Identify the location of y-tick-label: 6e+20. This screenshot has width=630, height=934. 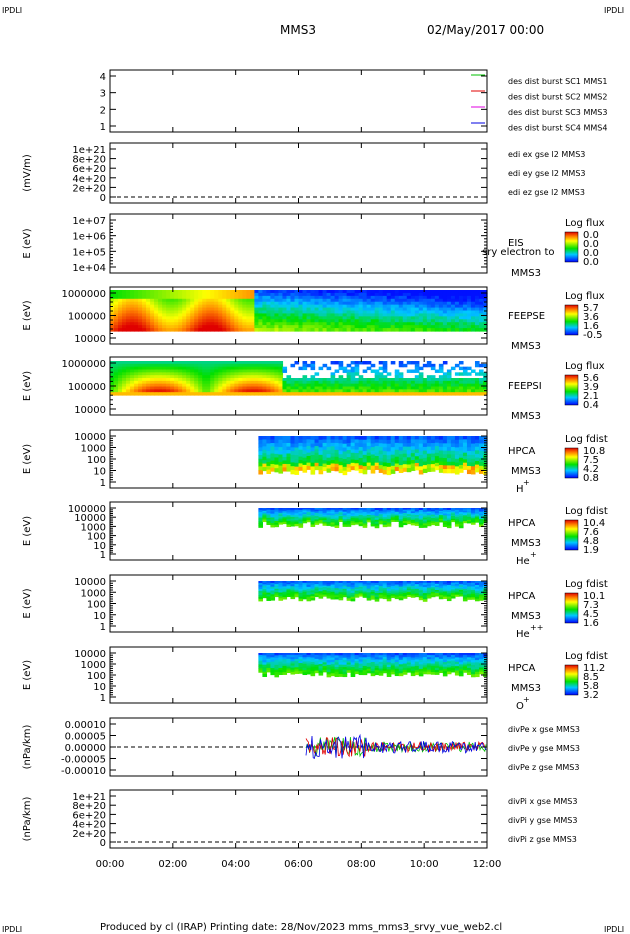
(89, 169).